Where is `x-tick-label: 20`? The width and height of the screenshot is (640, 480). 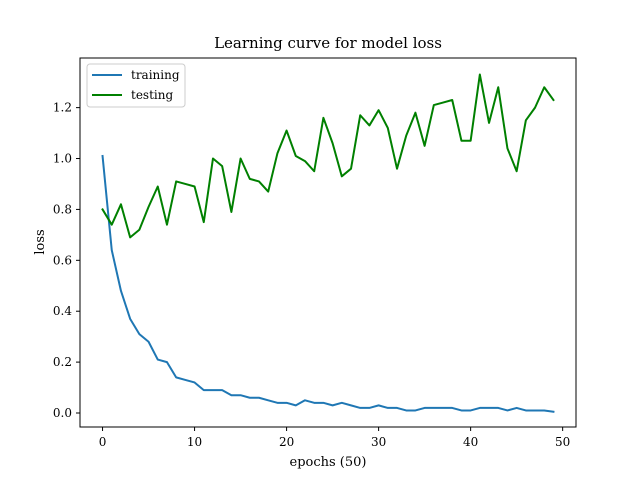 x-tick-label: 20 is located at coordinates (286, 442).